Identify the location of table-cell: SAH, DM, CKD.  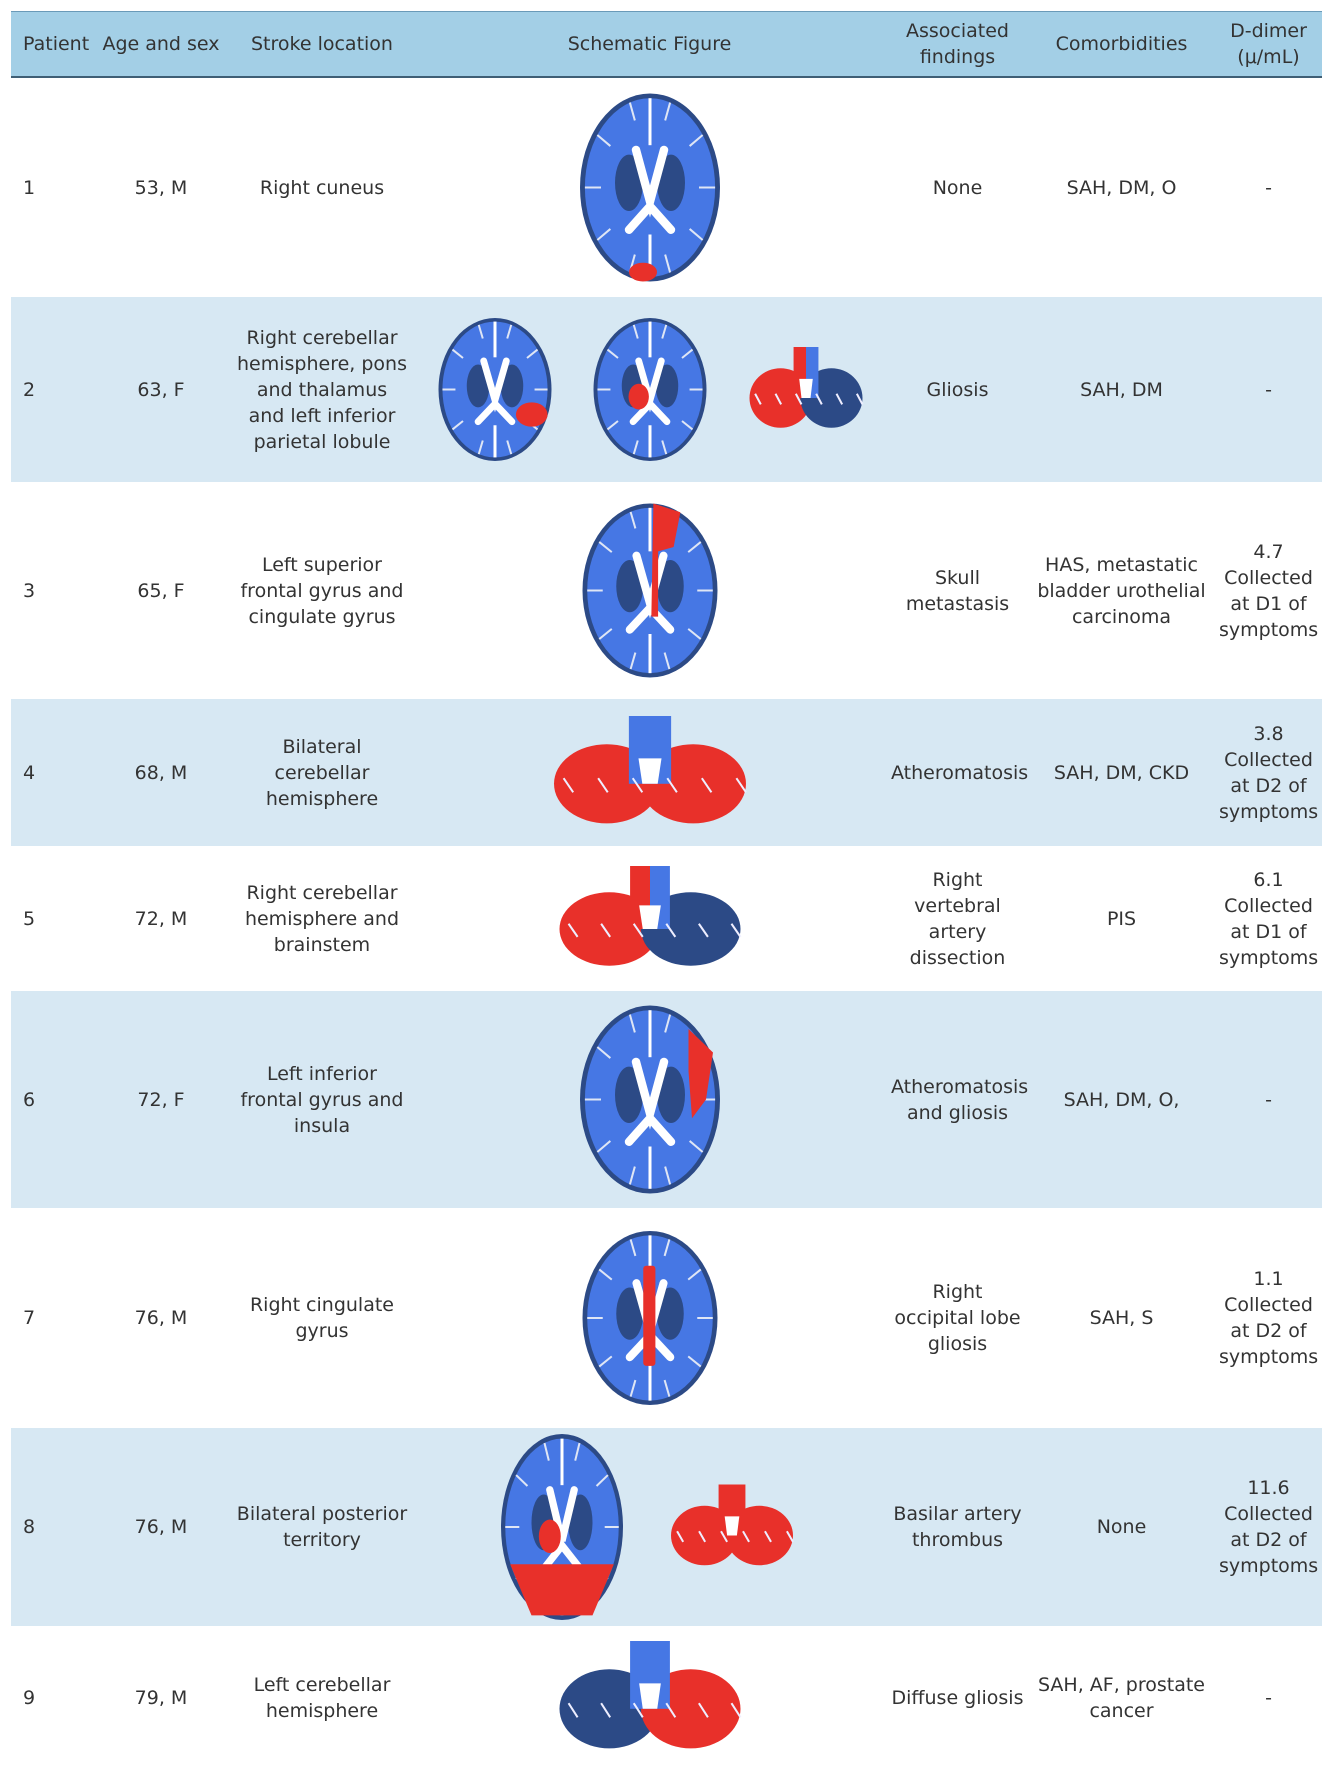
(1121, 772).